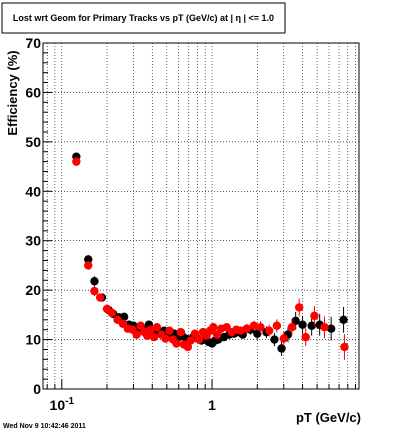 The height and width of the screenshot is (438, 400). I want to click on y-tick-label: 50, so click(33, 142).